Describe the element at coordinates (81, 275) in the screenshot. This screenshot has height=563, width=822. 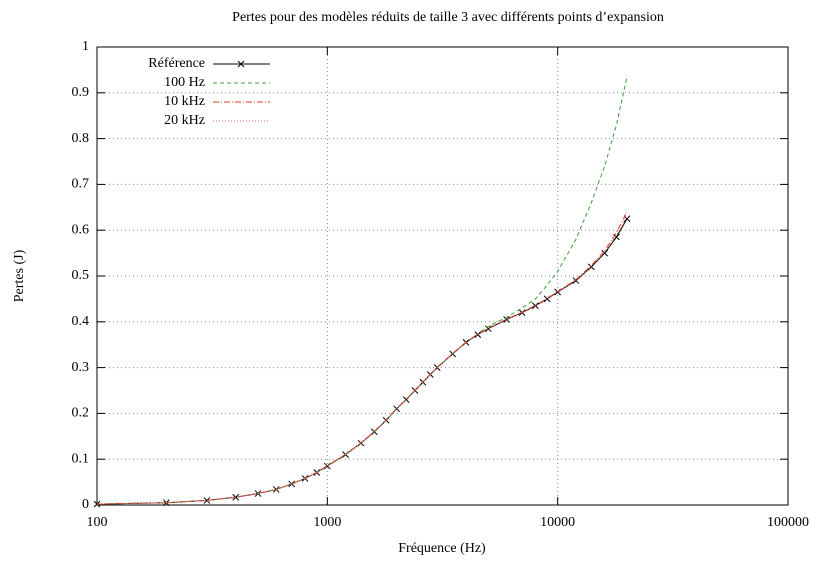
I see `y-tick-label: 0.5` at that location.